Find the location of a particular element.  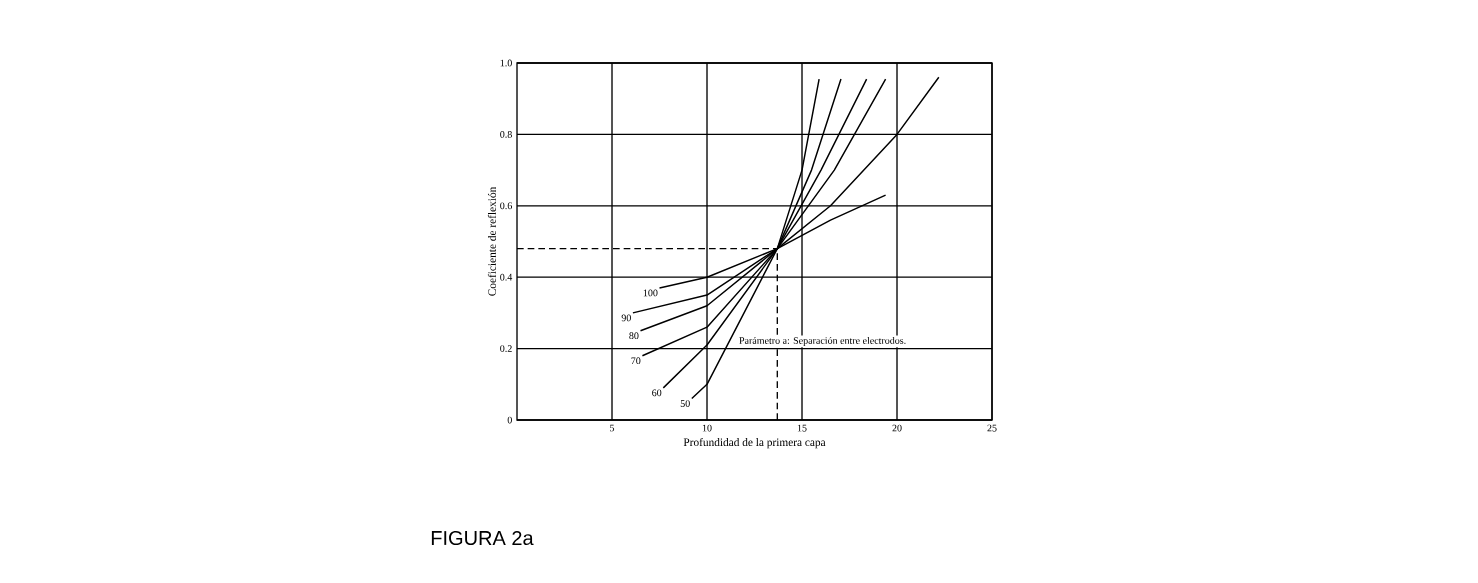

x-tick-label: 10 is located at coordinates (707, 428).